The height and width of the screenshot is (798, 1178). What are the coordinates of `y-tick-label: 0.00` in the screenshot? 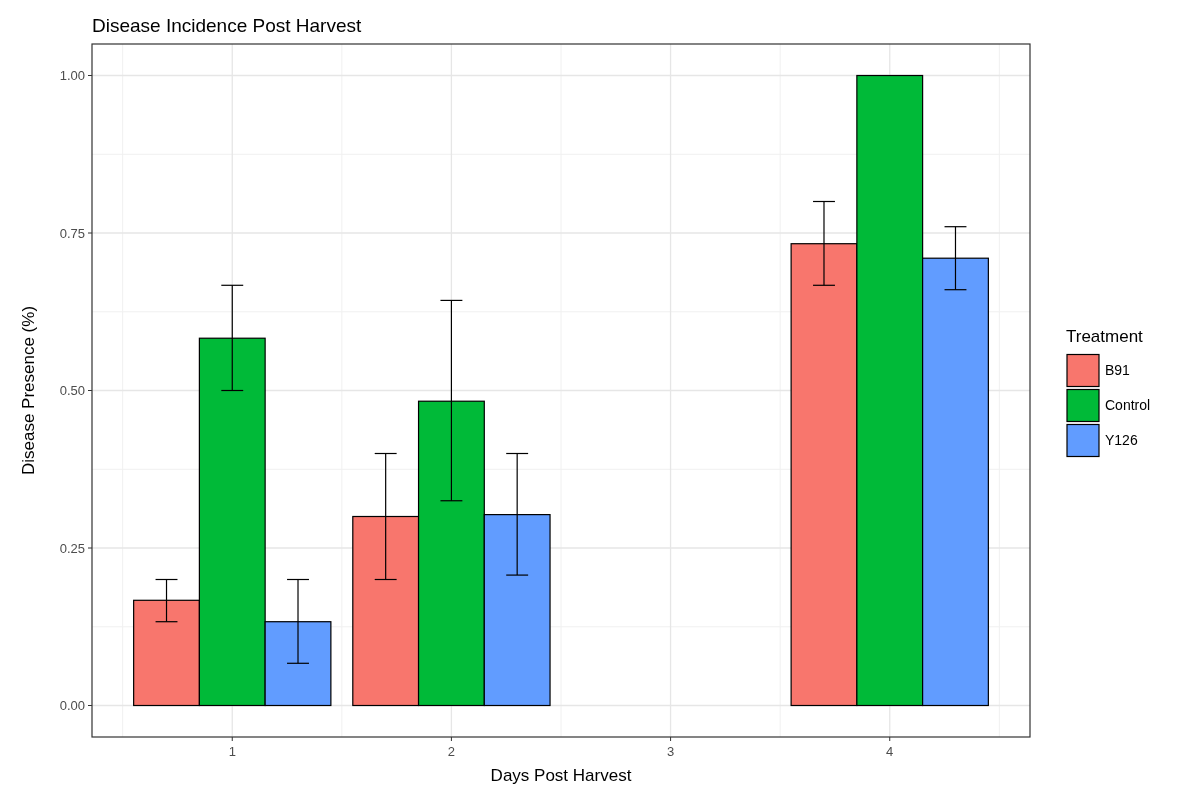 It's located at (72, 706).